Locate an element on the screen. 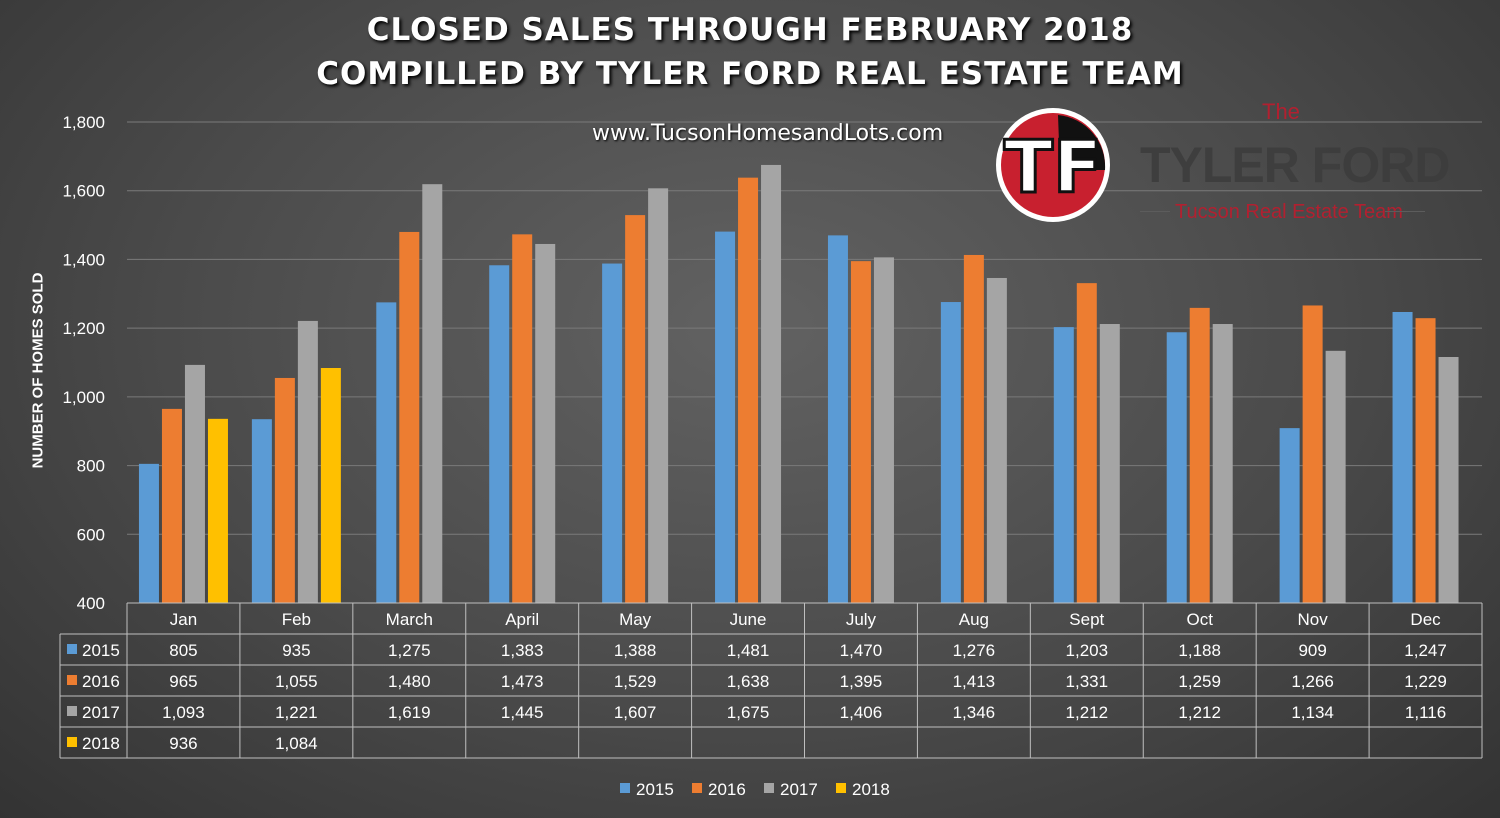 This screenshot has height=818, width=1500. y-tick-label: 1,000 is located at coordinates (83, 397).